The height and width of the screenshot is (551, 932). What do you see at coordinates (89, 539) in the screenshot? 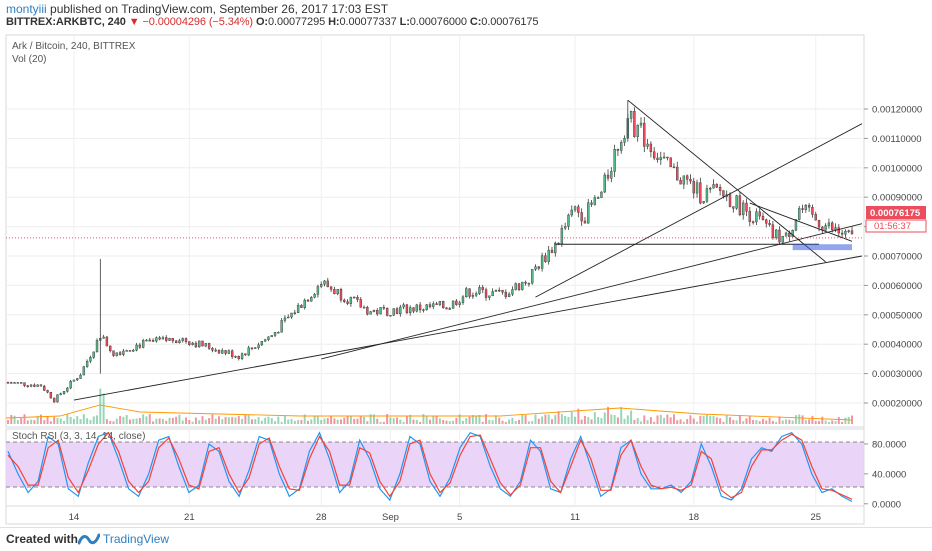
I see `tradingview-logo-icon` at bounding box center [89, 539].